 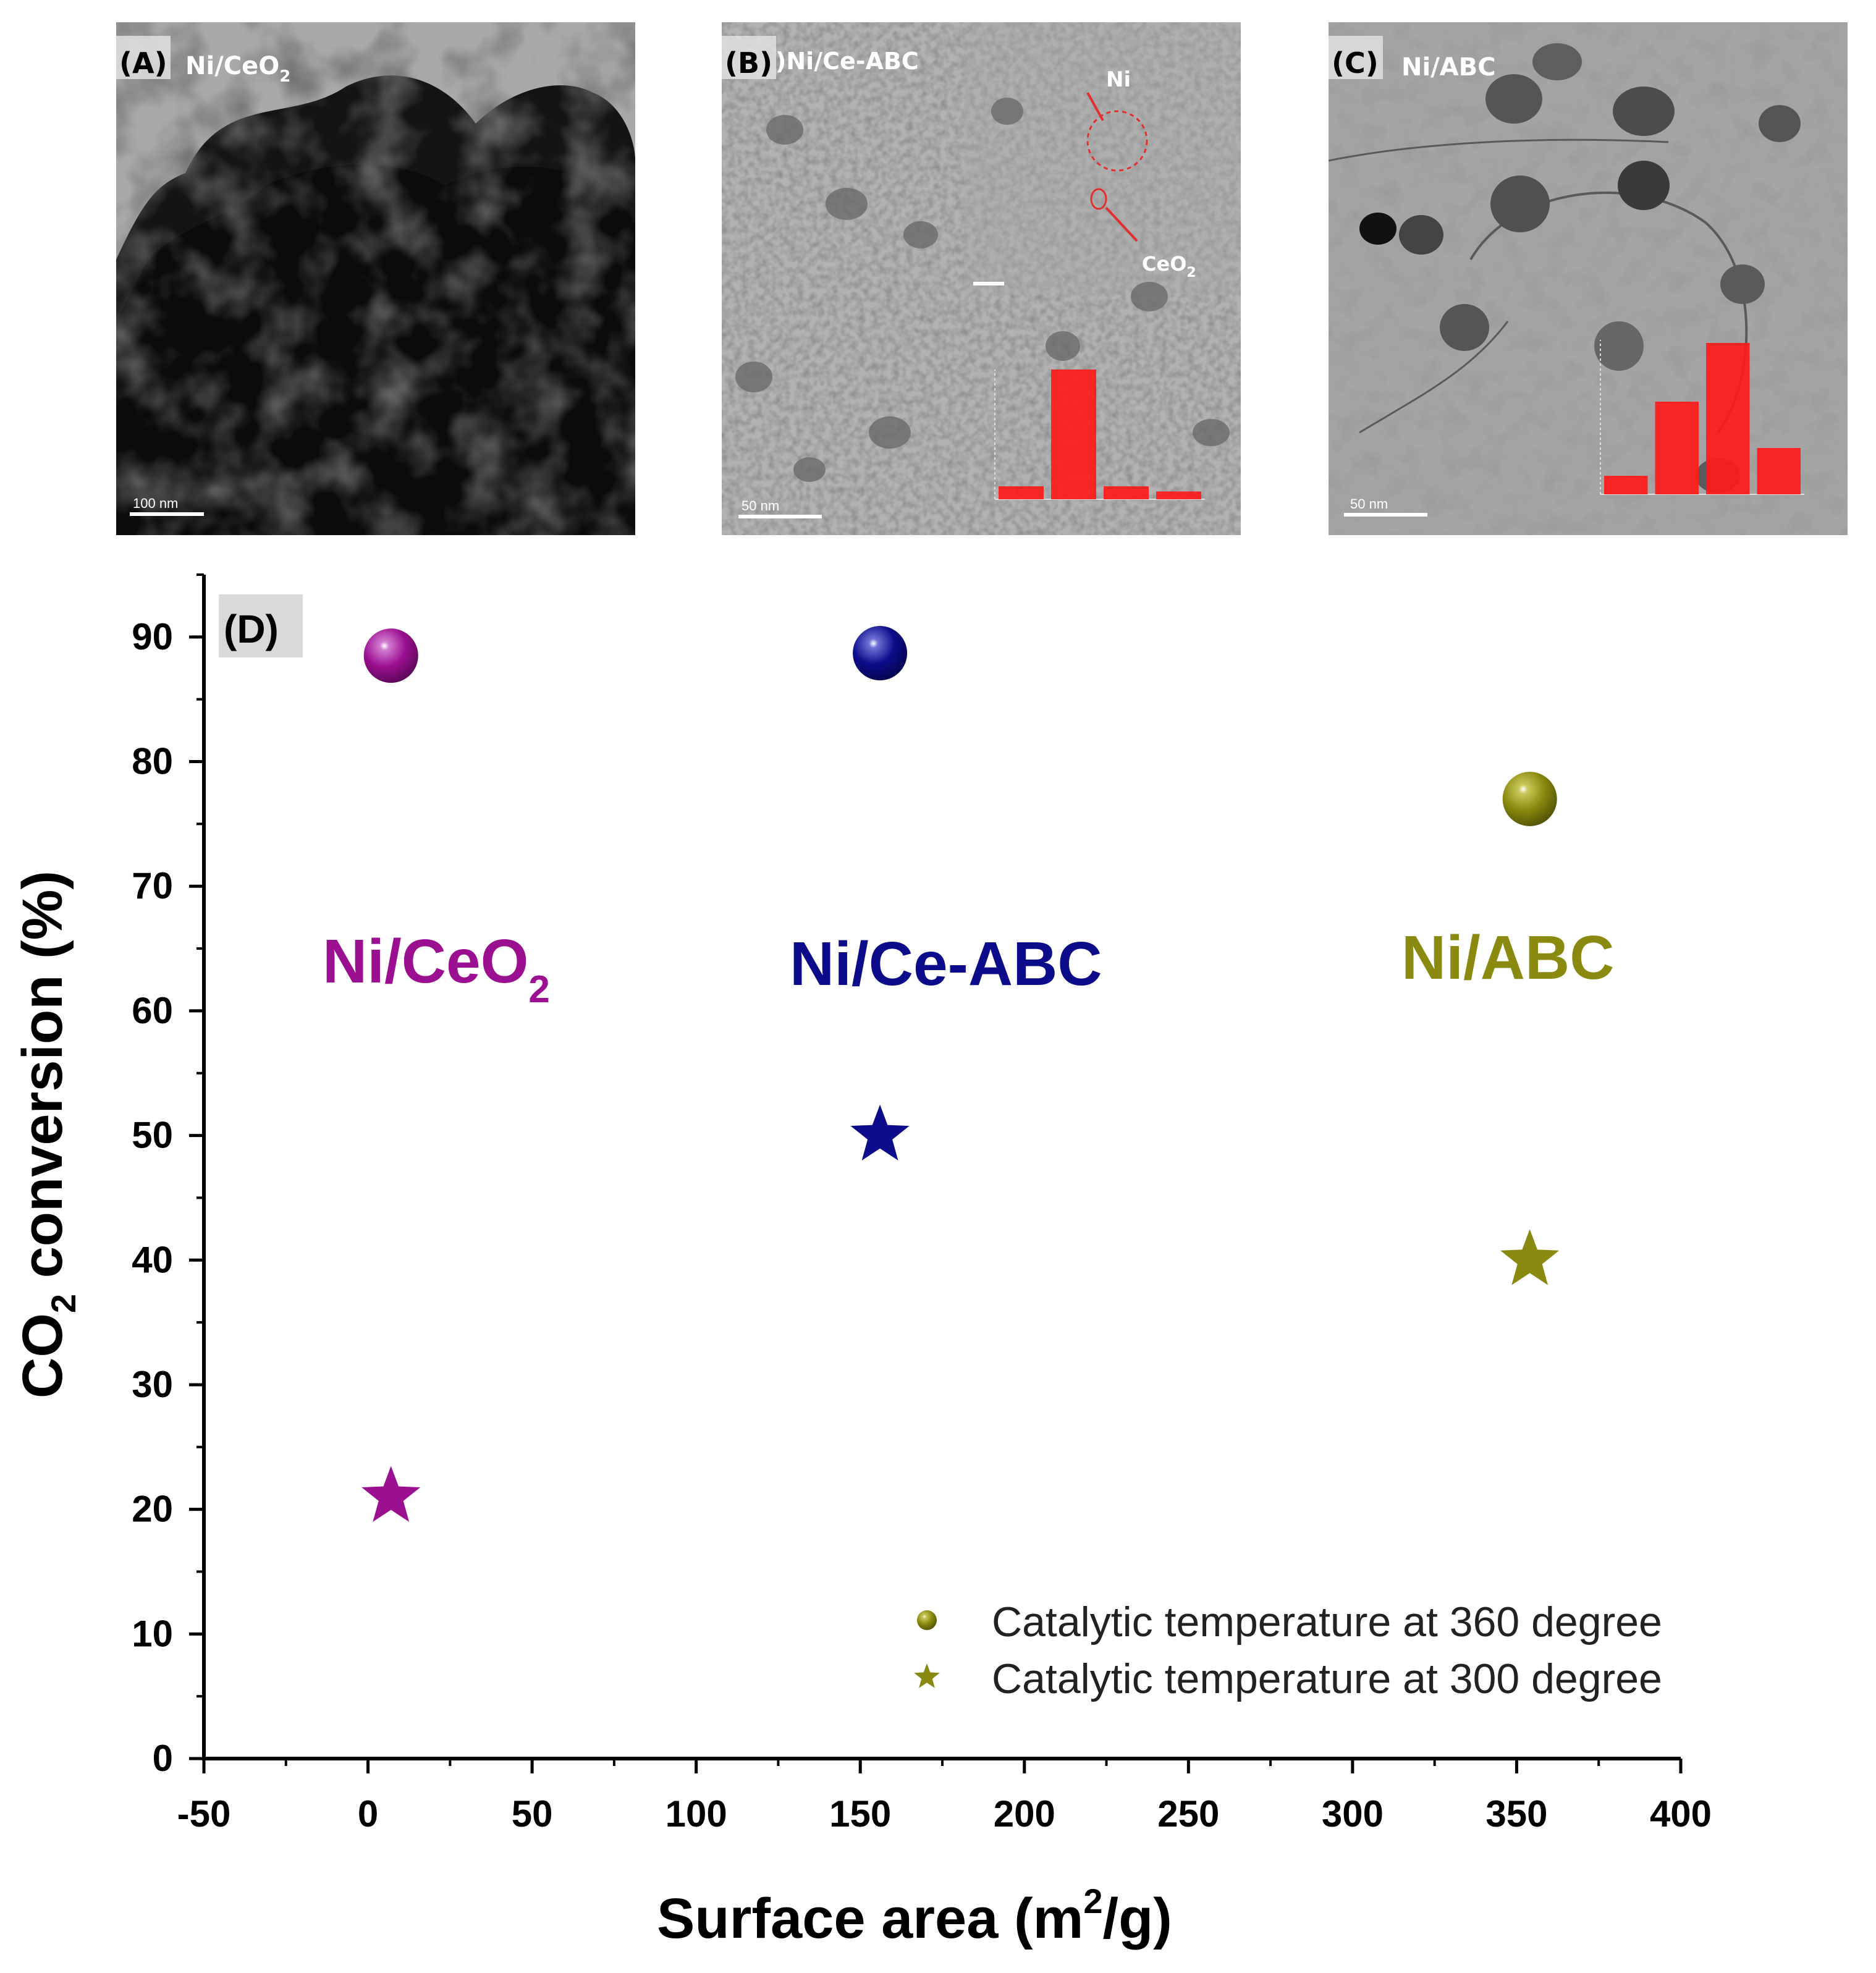 What do you see at coordinates (1353, 1814) in the screenshot?
I see `x-tick-label: 300` at bounding box center [1353, 1814].